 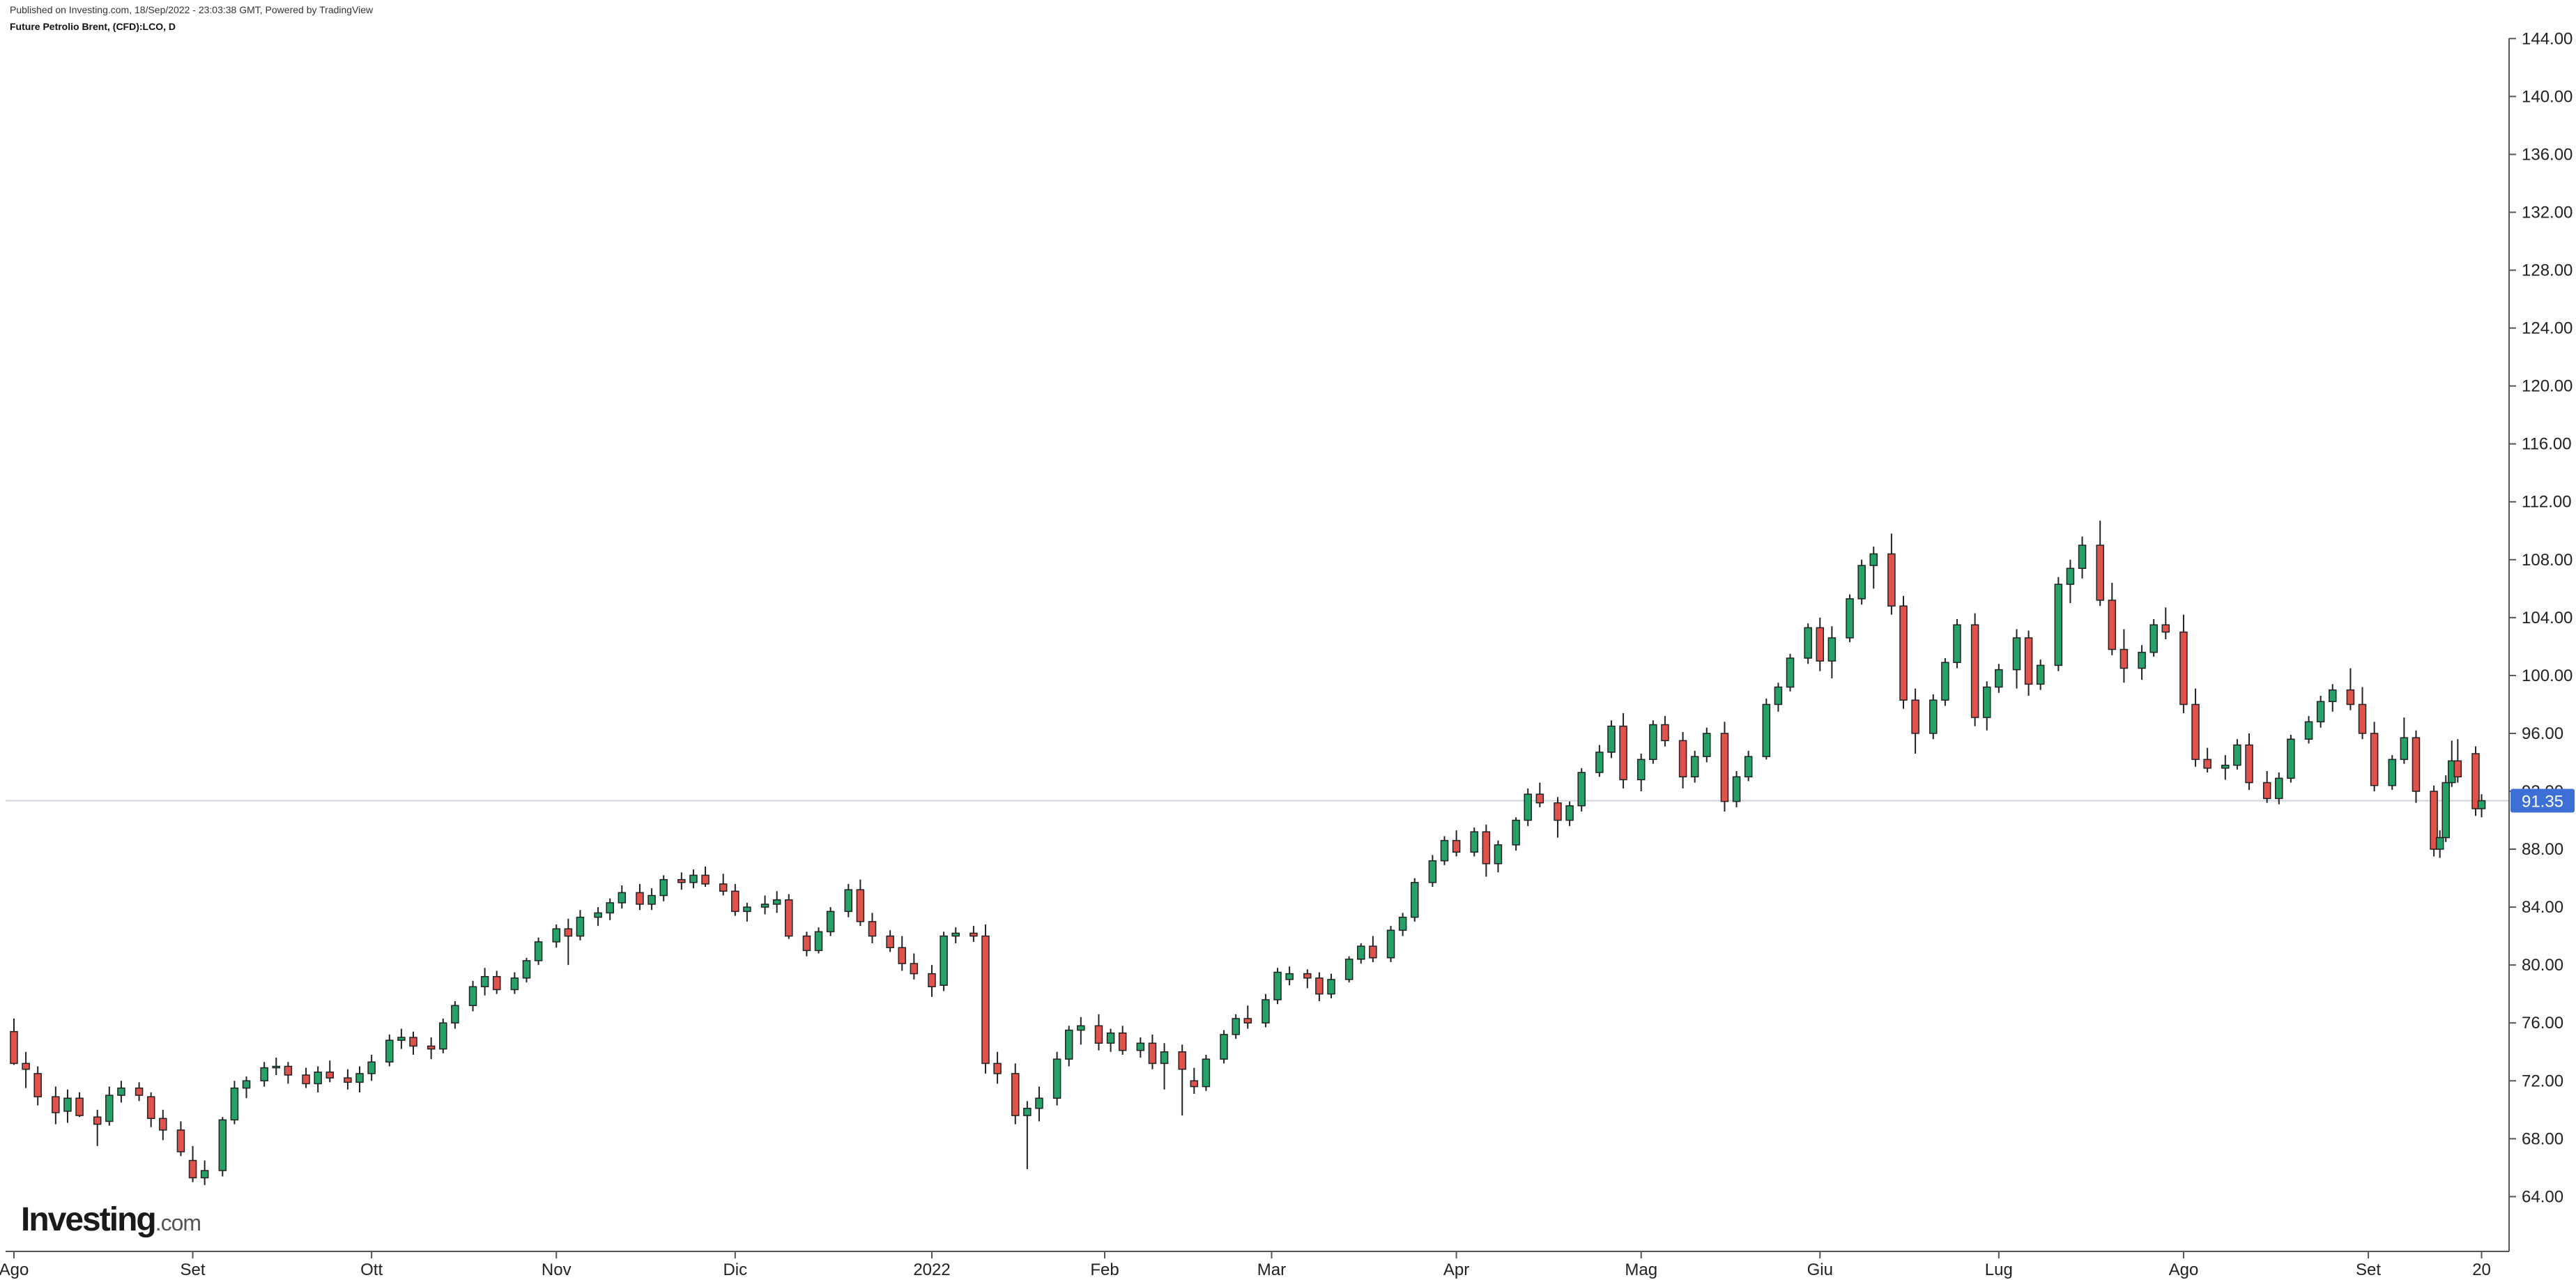 What do you see at coordinates (111, 1220) in the screenshot?
I see `investing-logo: Investing.com` at bounding box center [111, 1220].